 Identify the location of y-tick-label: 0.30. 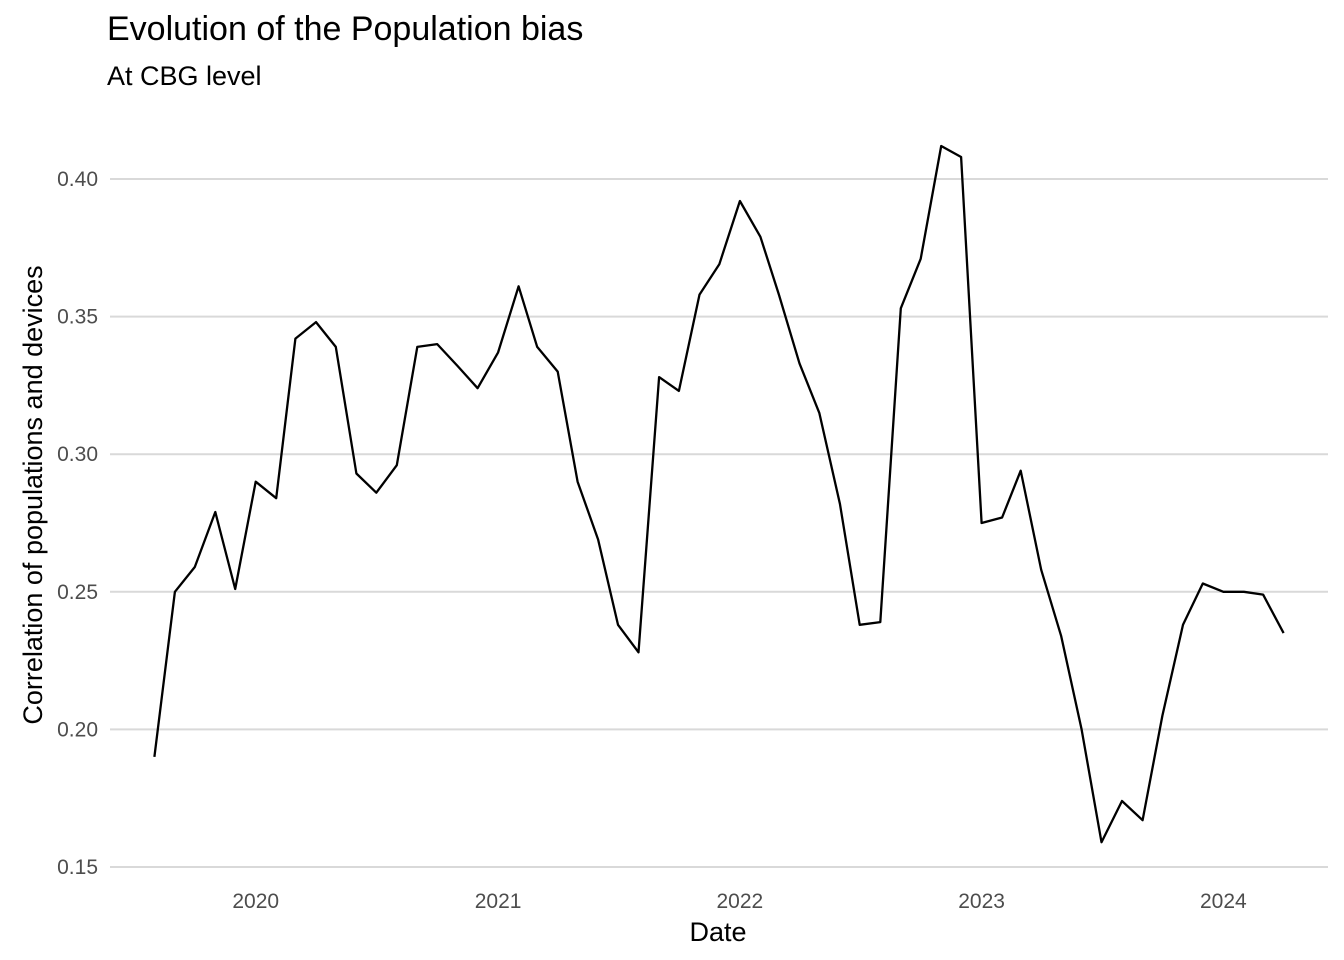
(77, 454).